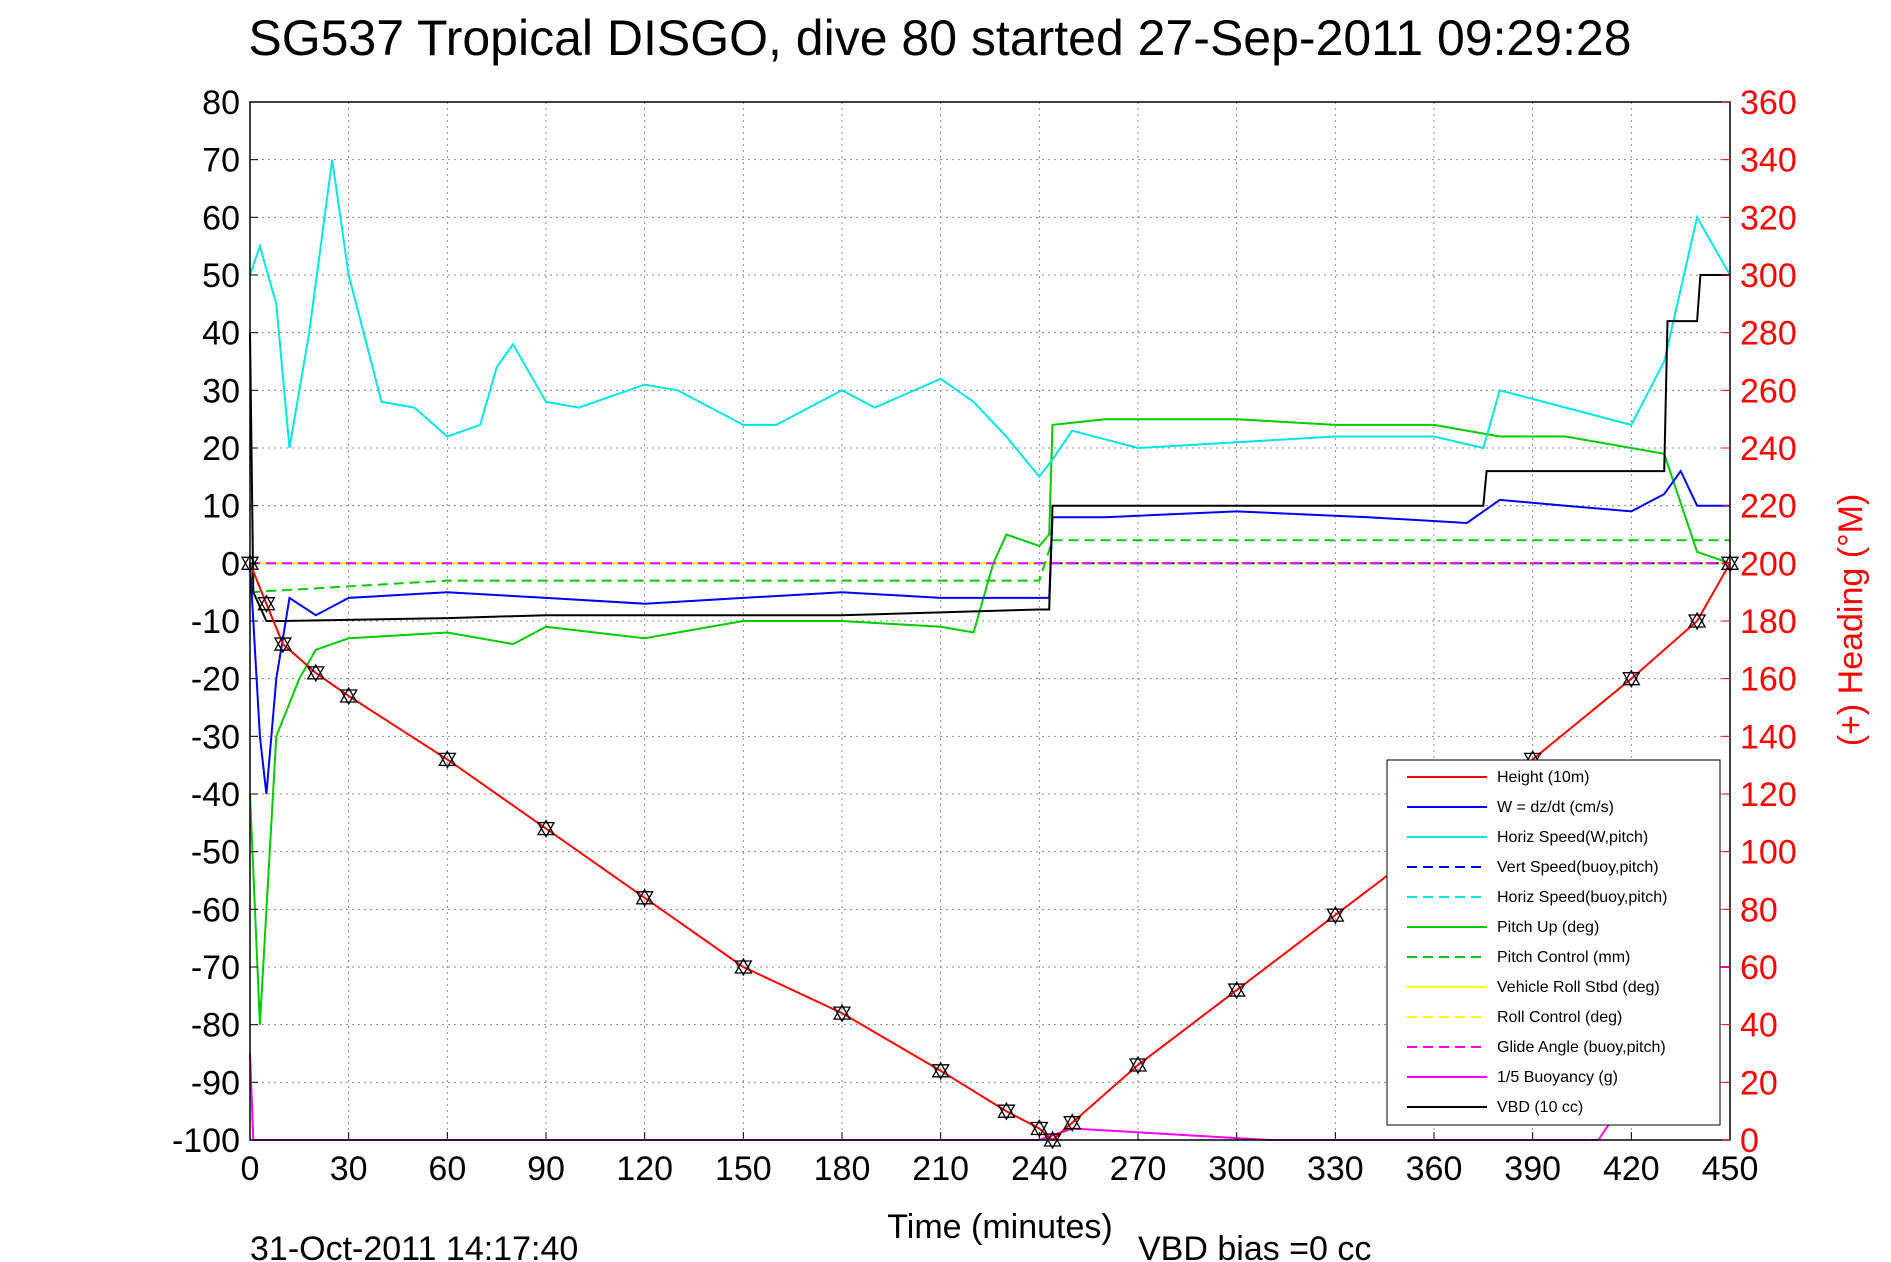 The width and height of the screenshot is (1891, 1262). What do you see at coordinates (1759, 968) in the screenshot?
I see `y-right-tick-label: 60` at bounding box center [1759, 968].